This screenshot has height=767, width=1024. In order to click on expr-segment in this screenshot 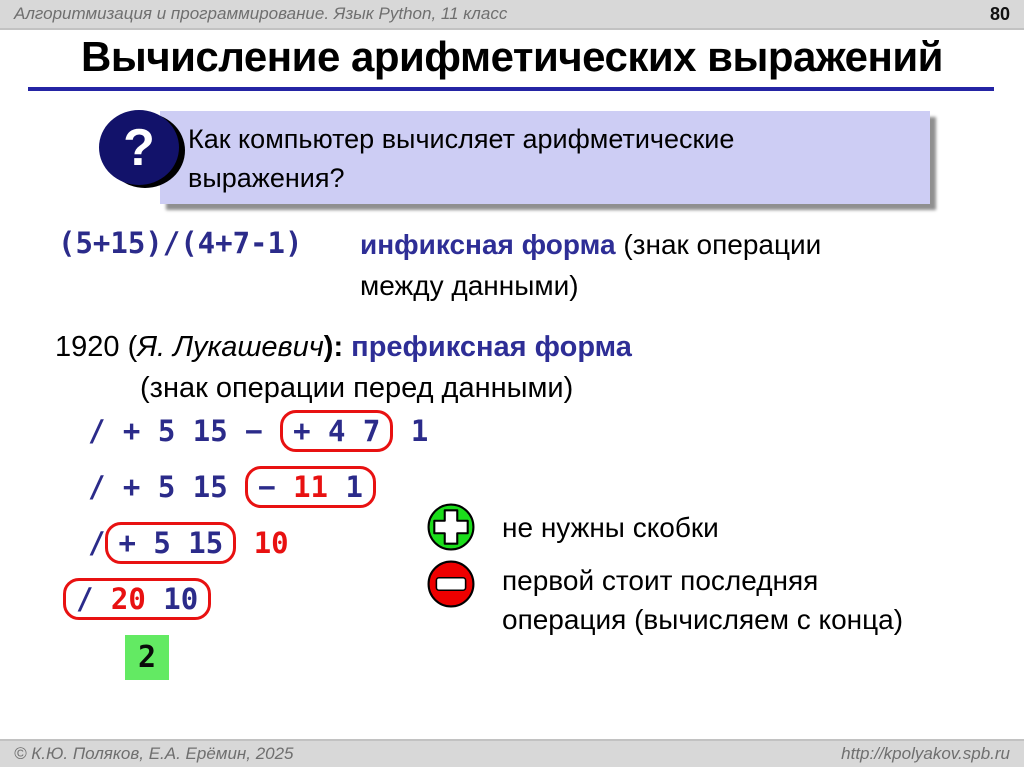, I will do `click(244, 543)`.